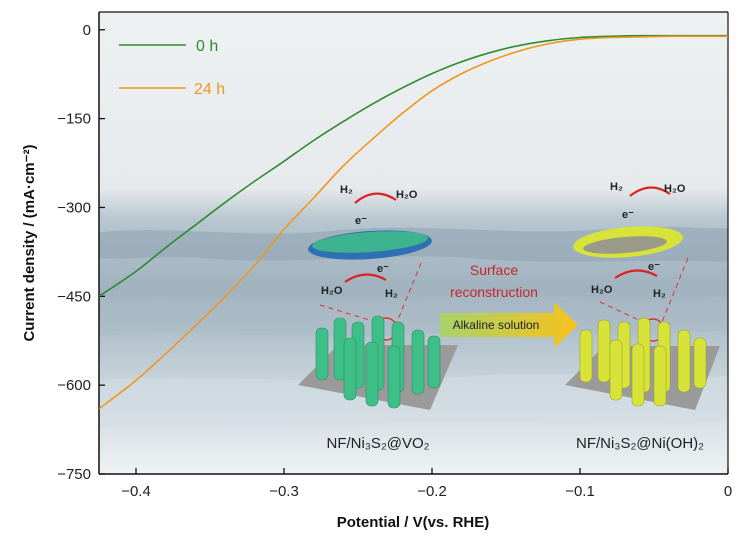  What do you see at coordinates (650, 191) in the screenshot?
I see `right-top-arc` at bounding box center [650, 191].